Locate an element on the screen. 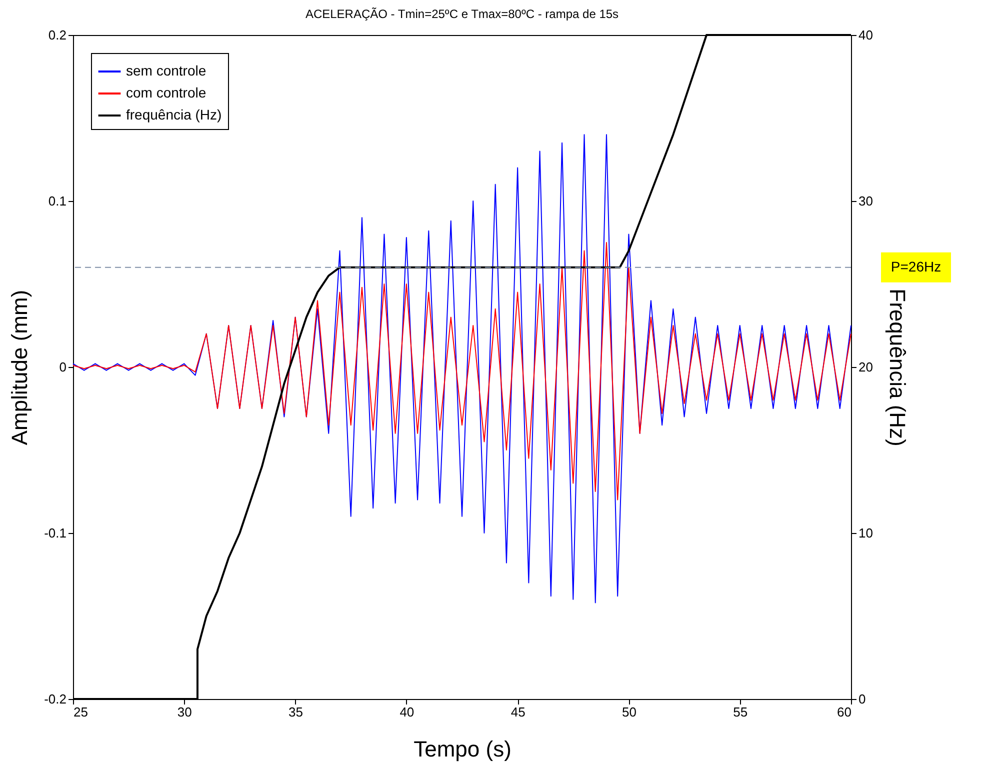 The height and width of the screenshot is (778, 985). chart-title: ACELERAÇÃO - Tmin=25ºC e Tmax=80ºC - rampa de 15s is located at coordinates (462, 14).